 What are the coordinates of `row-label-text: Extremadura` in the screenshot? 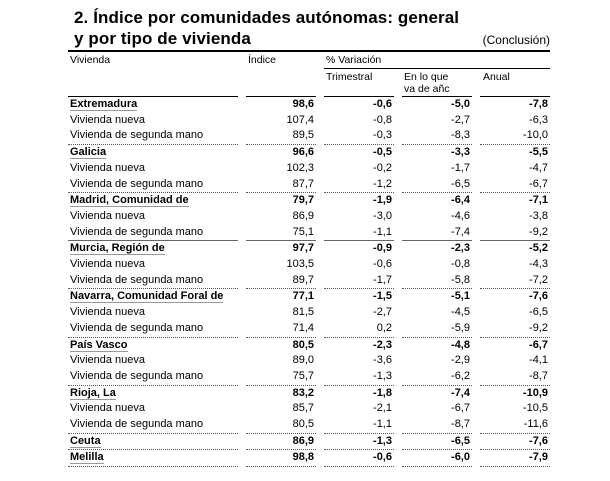 It's located at (104, 104).